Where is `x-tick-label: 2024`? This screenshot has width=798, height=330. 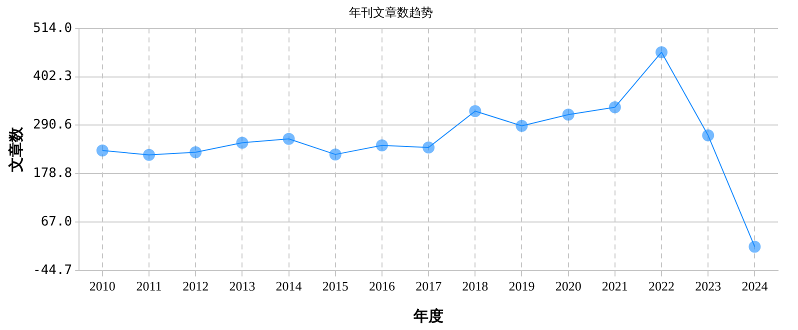 x-tick-label: 2024 is located at coordinates (755, 286).